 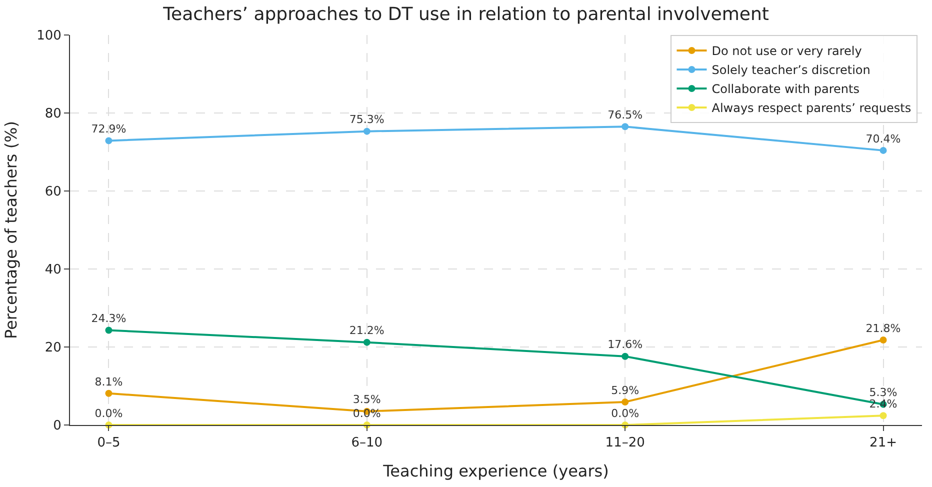 What do you see at coordinates (108, 319) in the screenshot?
I see `data-label: 24.3%` at bounding box center [108, 319].